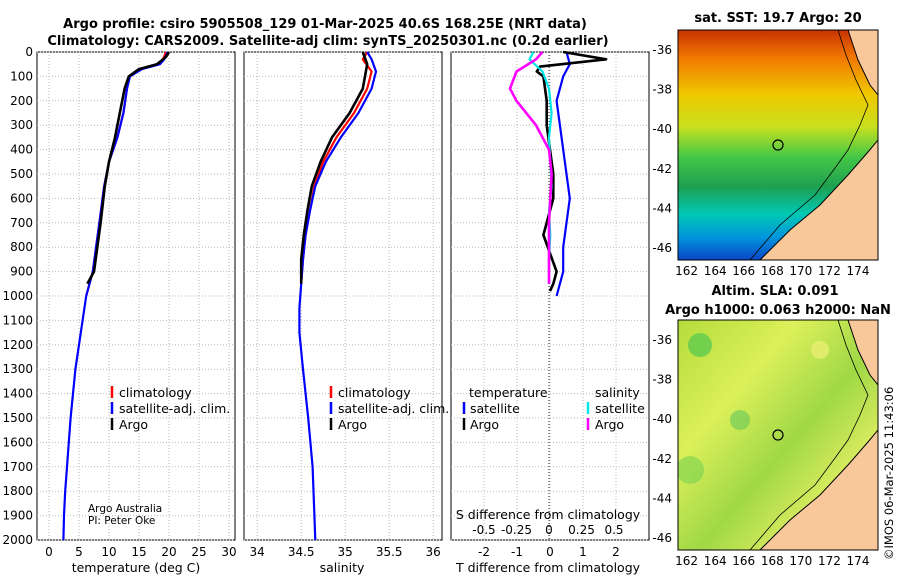  Describe the element at coordinates (548, 514) in the screenshot. I see `s-difference-label: S difference from climatology` at that location.